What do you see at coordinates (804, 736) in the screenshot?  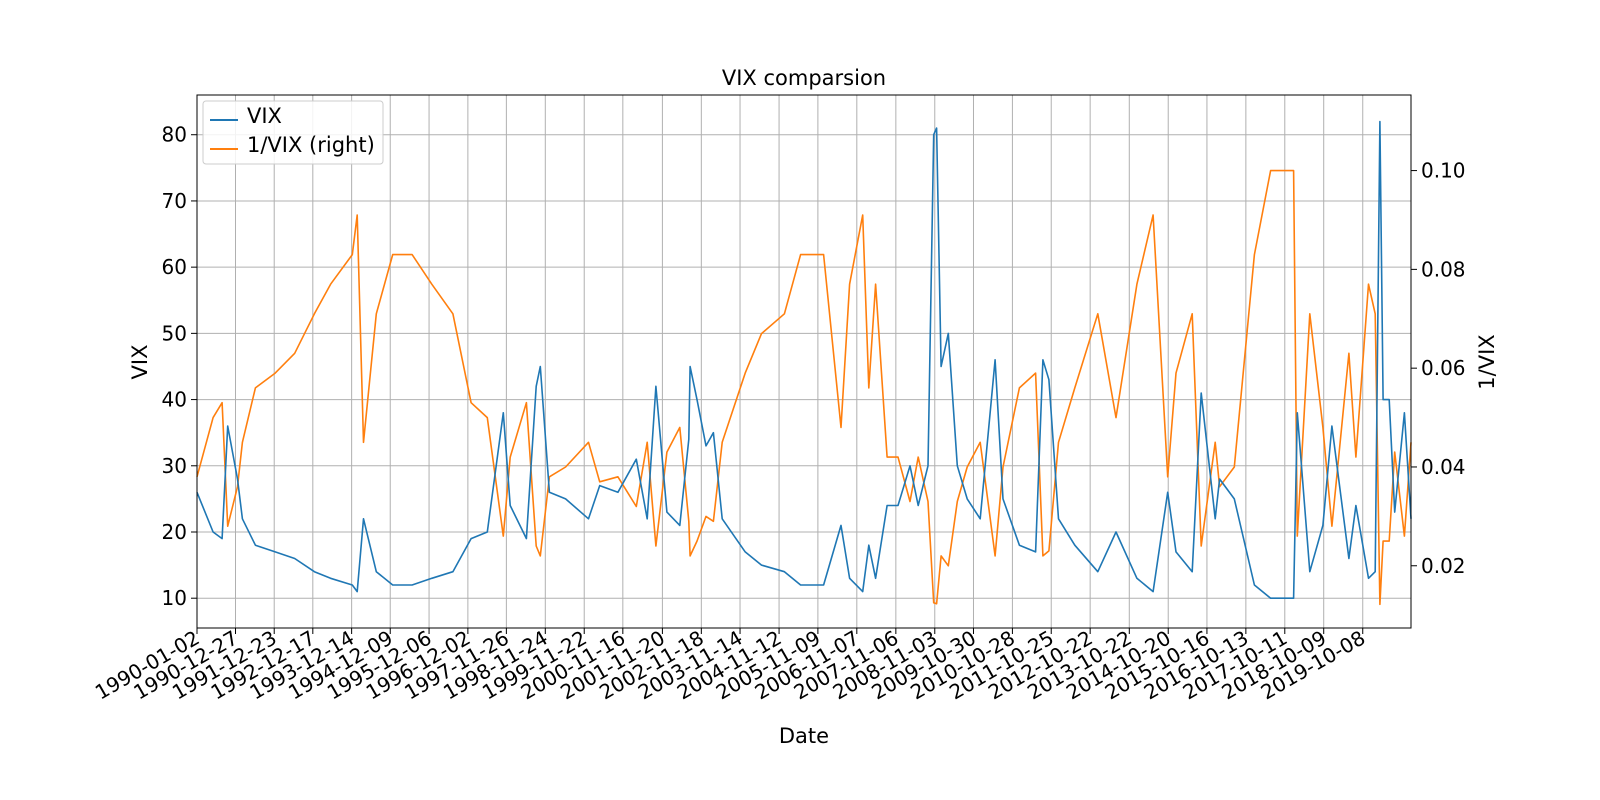 I see `x-axis-label: Date` at bounding box center [804, 736].